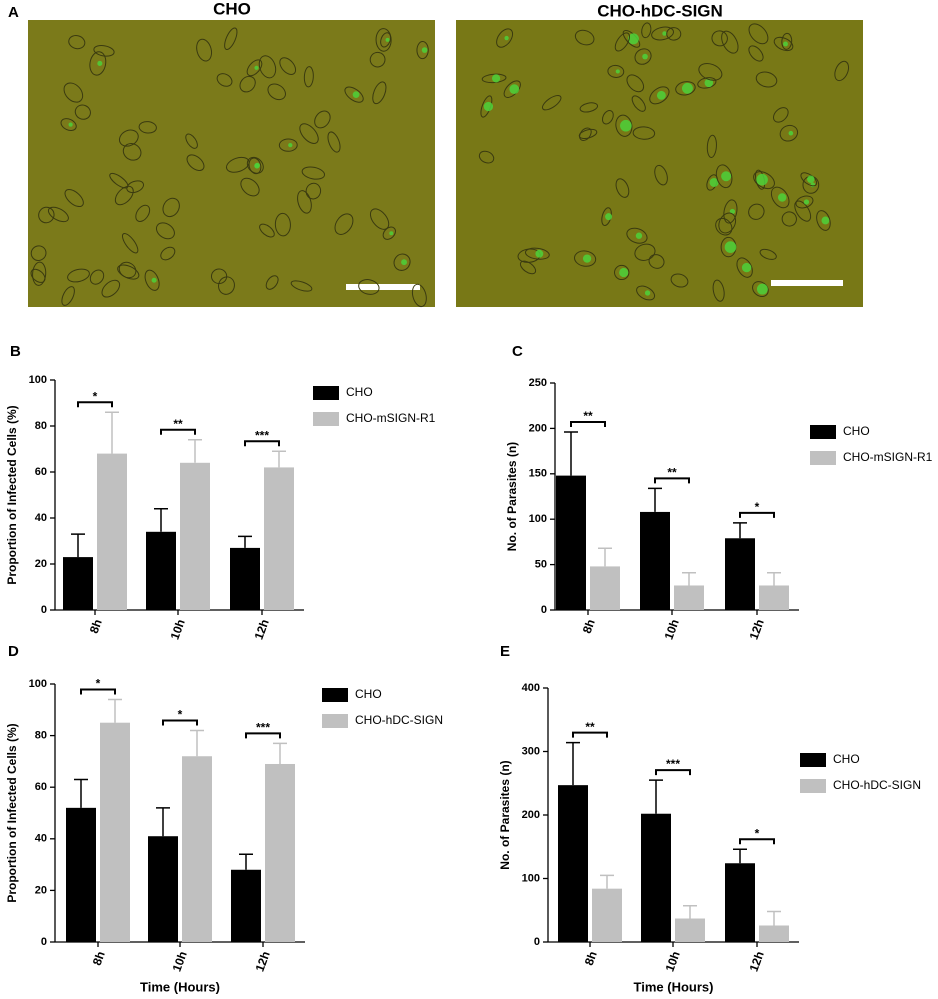 The width and height of the screenshot is (938, 999). I want to click on micrograph, so click(231, 163).